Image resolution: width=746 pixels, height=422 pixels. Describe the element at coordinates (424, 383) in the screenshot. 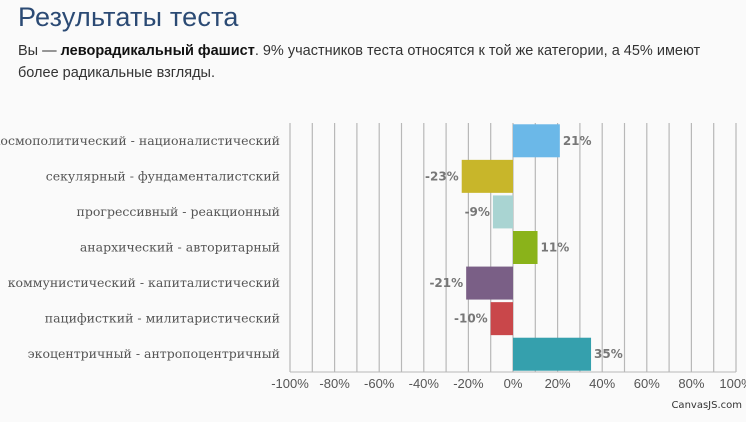

I see `x-tick-label: -40%` at that location.